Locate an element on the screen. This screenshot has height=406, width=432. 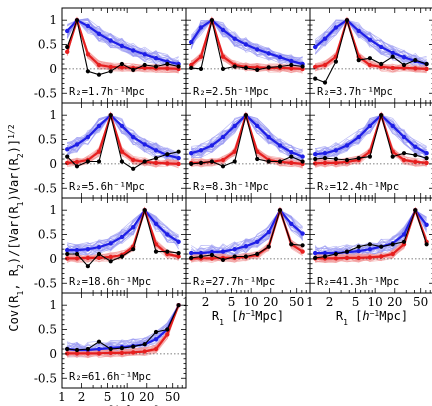
x-tick-label: 50 is located at coordinates (172, 397).